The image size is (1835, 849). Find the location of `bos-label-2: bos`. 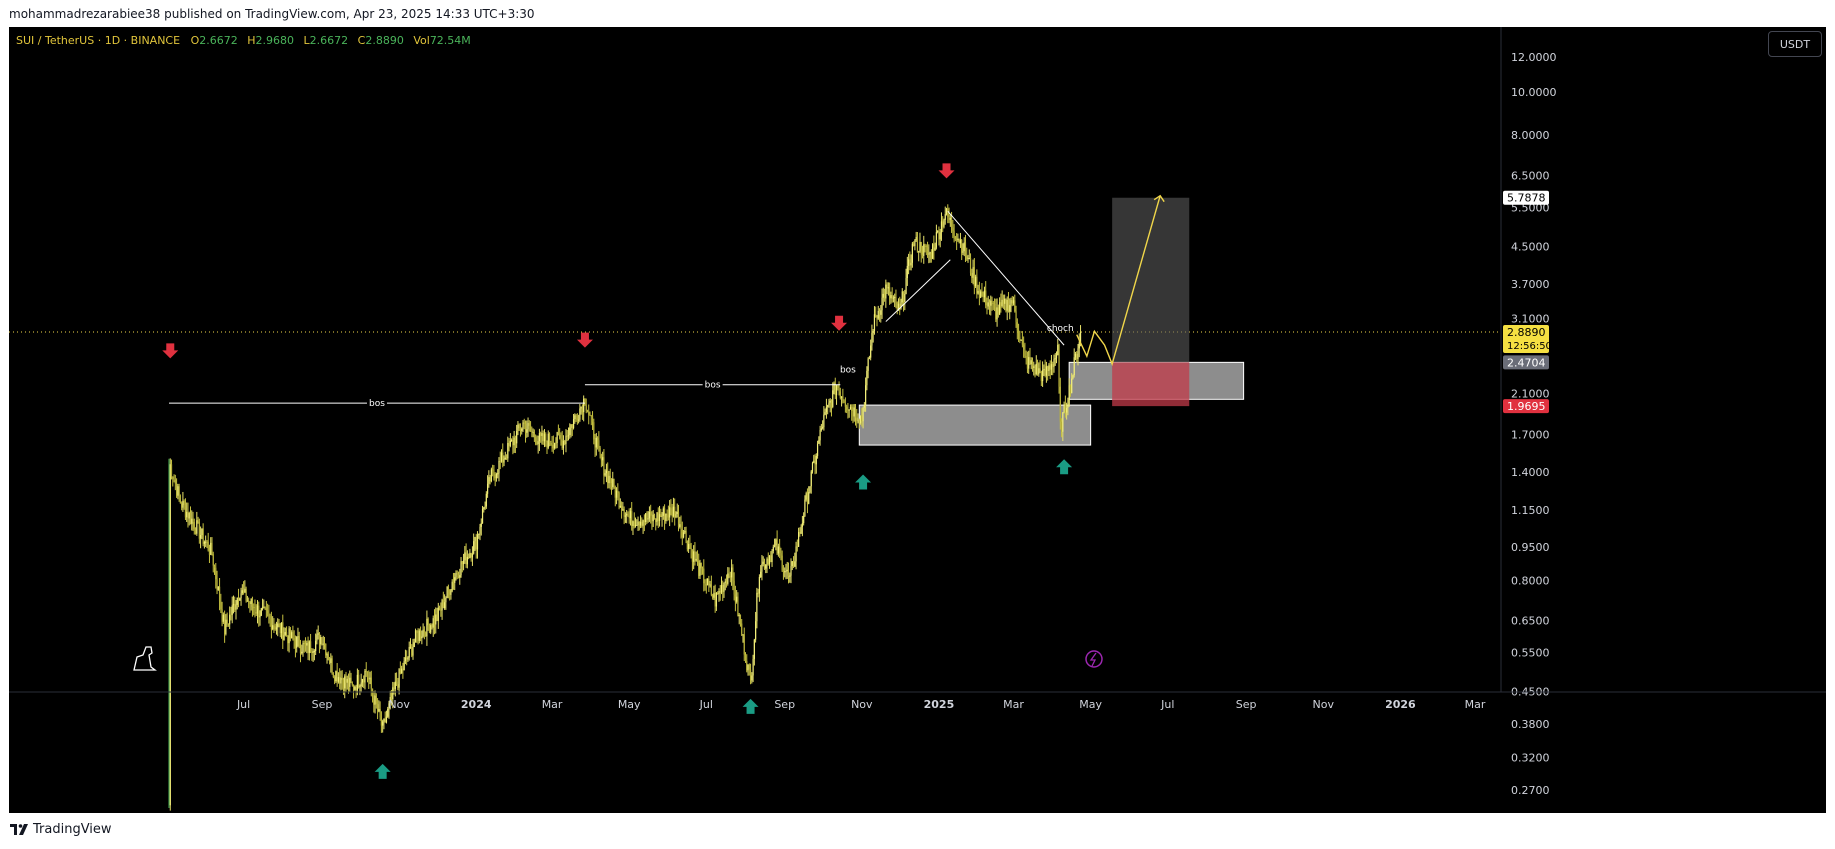

bos-label-2: bos is located at coordinates (713, 386).